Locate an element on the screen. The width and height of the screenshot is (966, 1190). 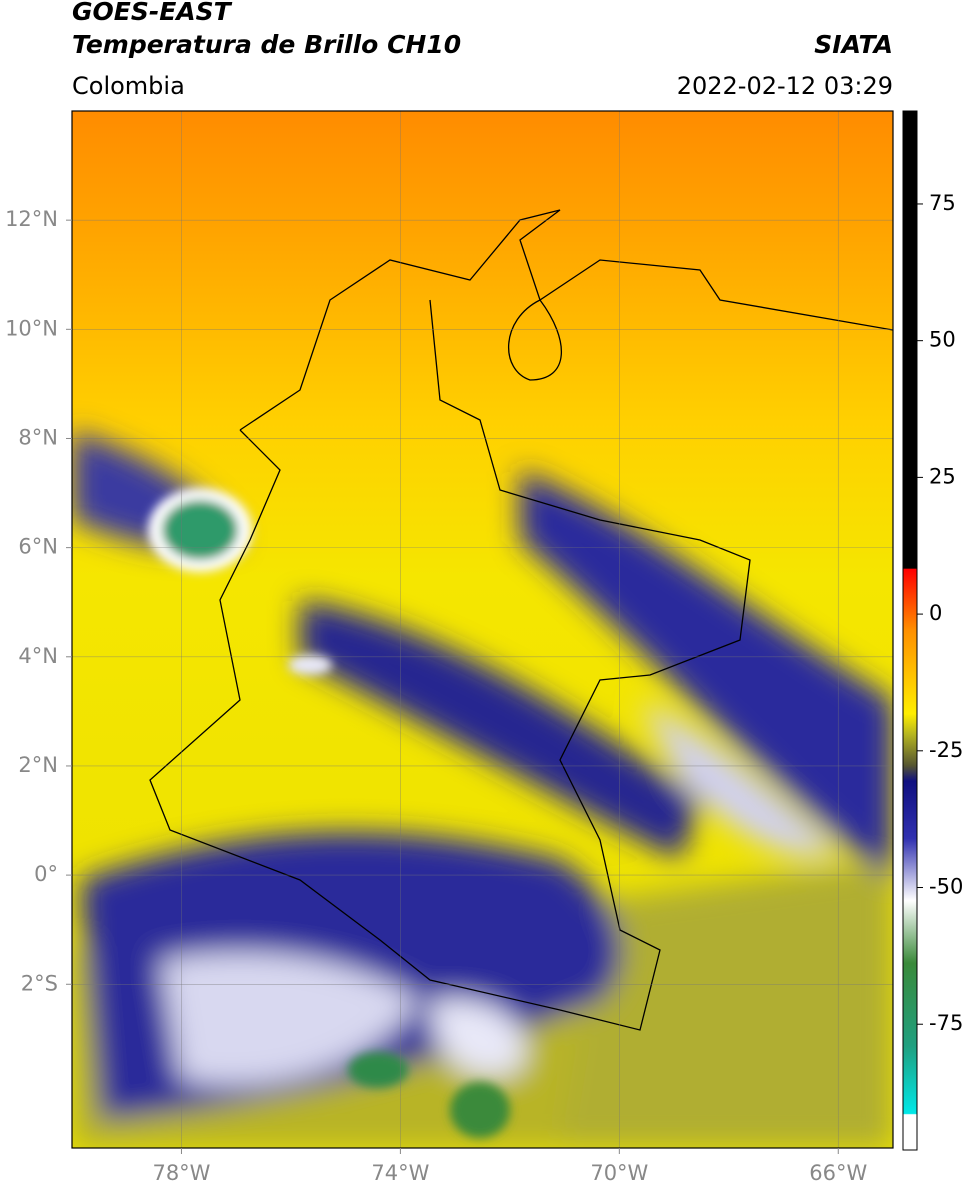
colorbar-label: -50 is located at coordinates (946, 887).